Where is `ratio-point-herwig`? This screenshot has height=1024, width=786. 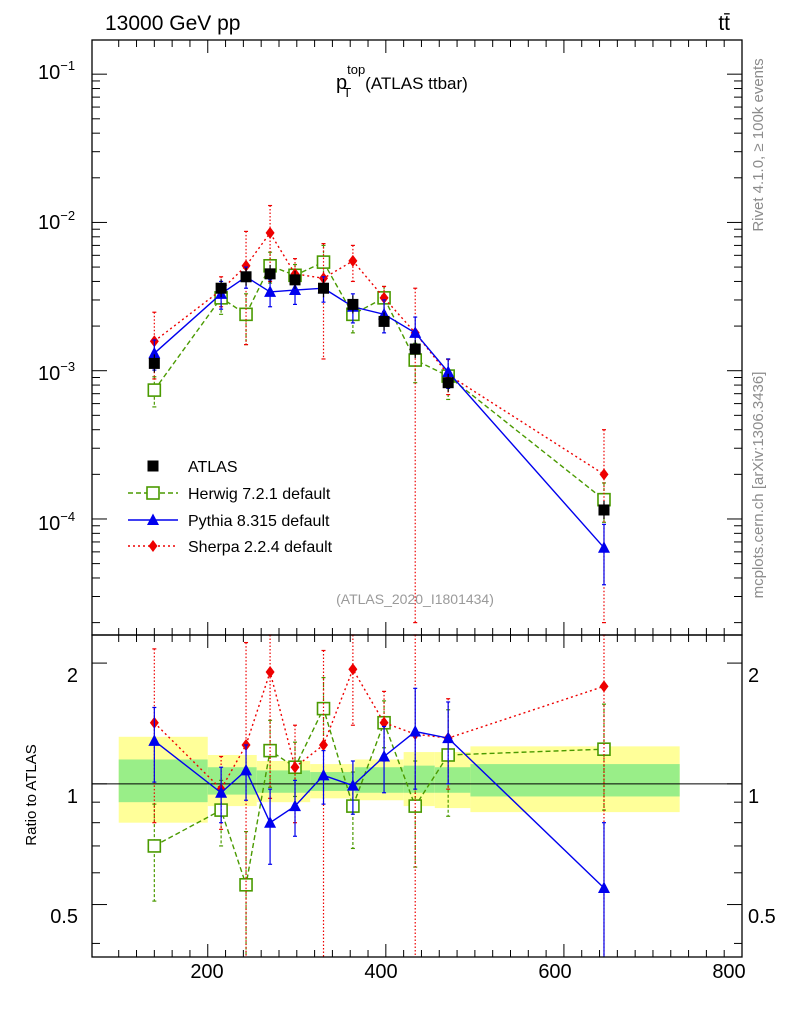 ratio-point-herwig is located at coordinates (154, 846).